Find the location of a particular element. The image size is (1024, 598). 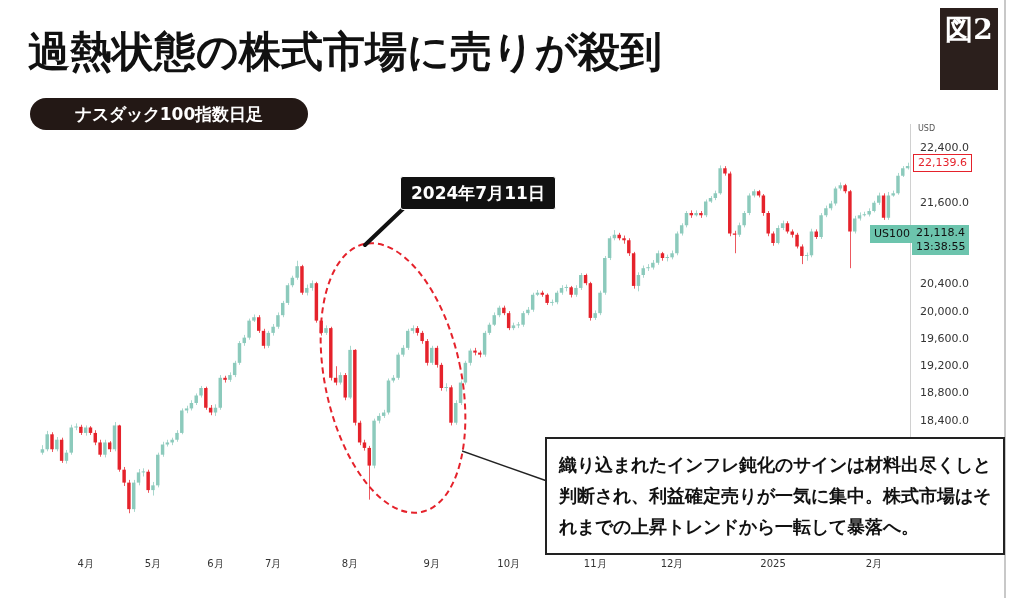

x-tick-label: 11月 is located at coordinates (595, 563).